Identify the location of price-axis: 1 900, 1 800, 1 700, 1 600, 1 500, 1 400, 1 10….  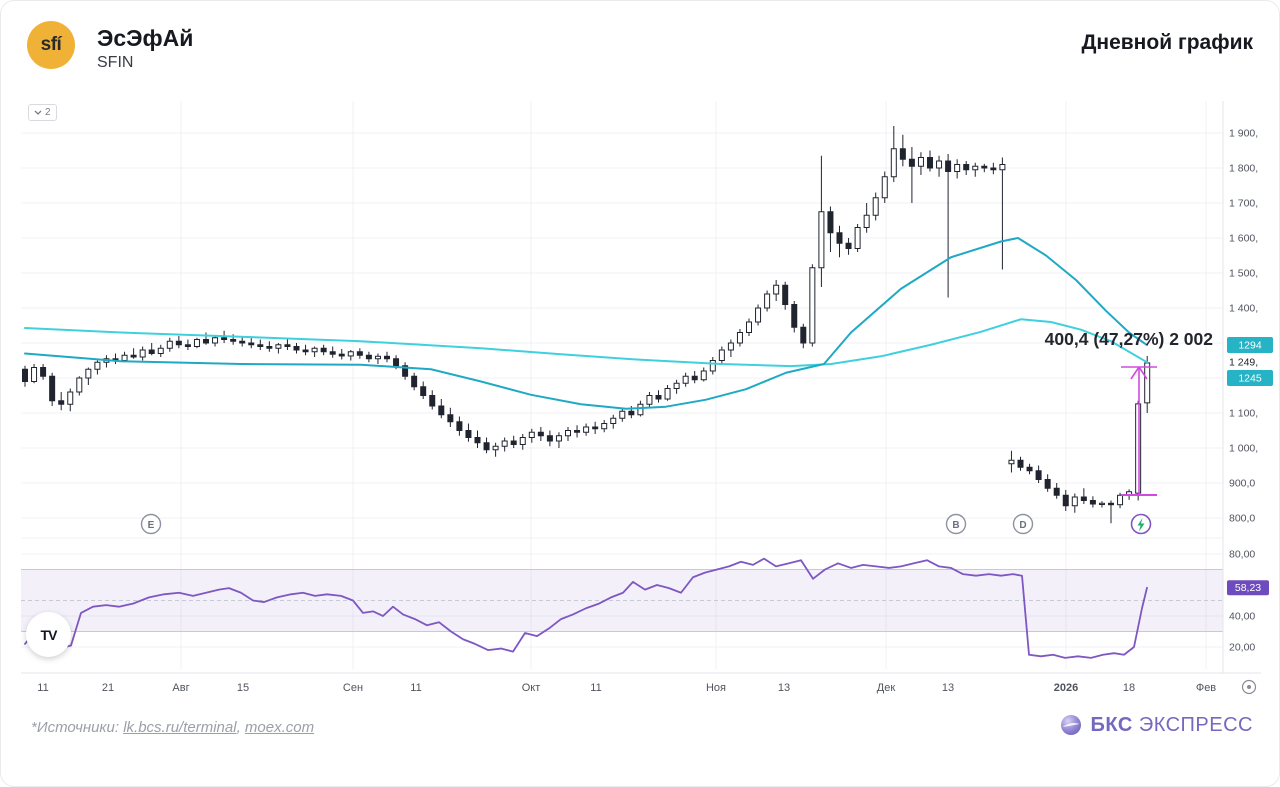
(1250, 326).